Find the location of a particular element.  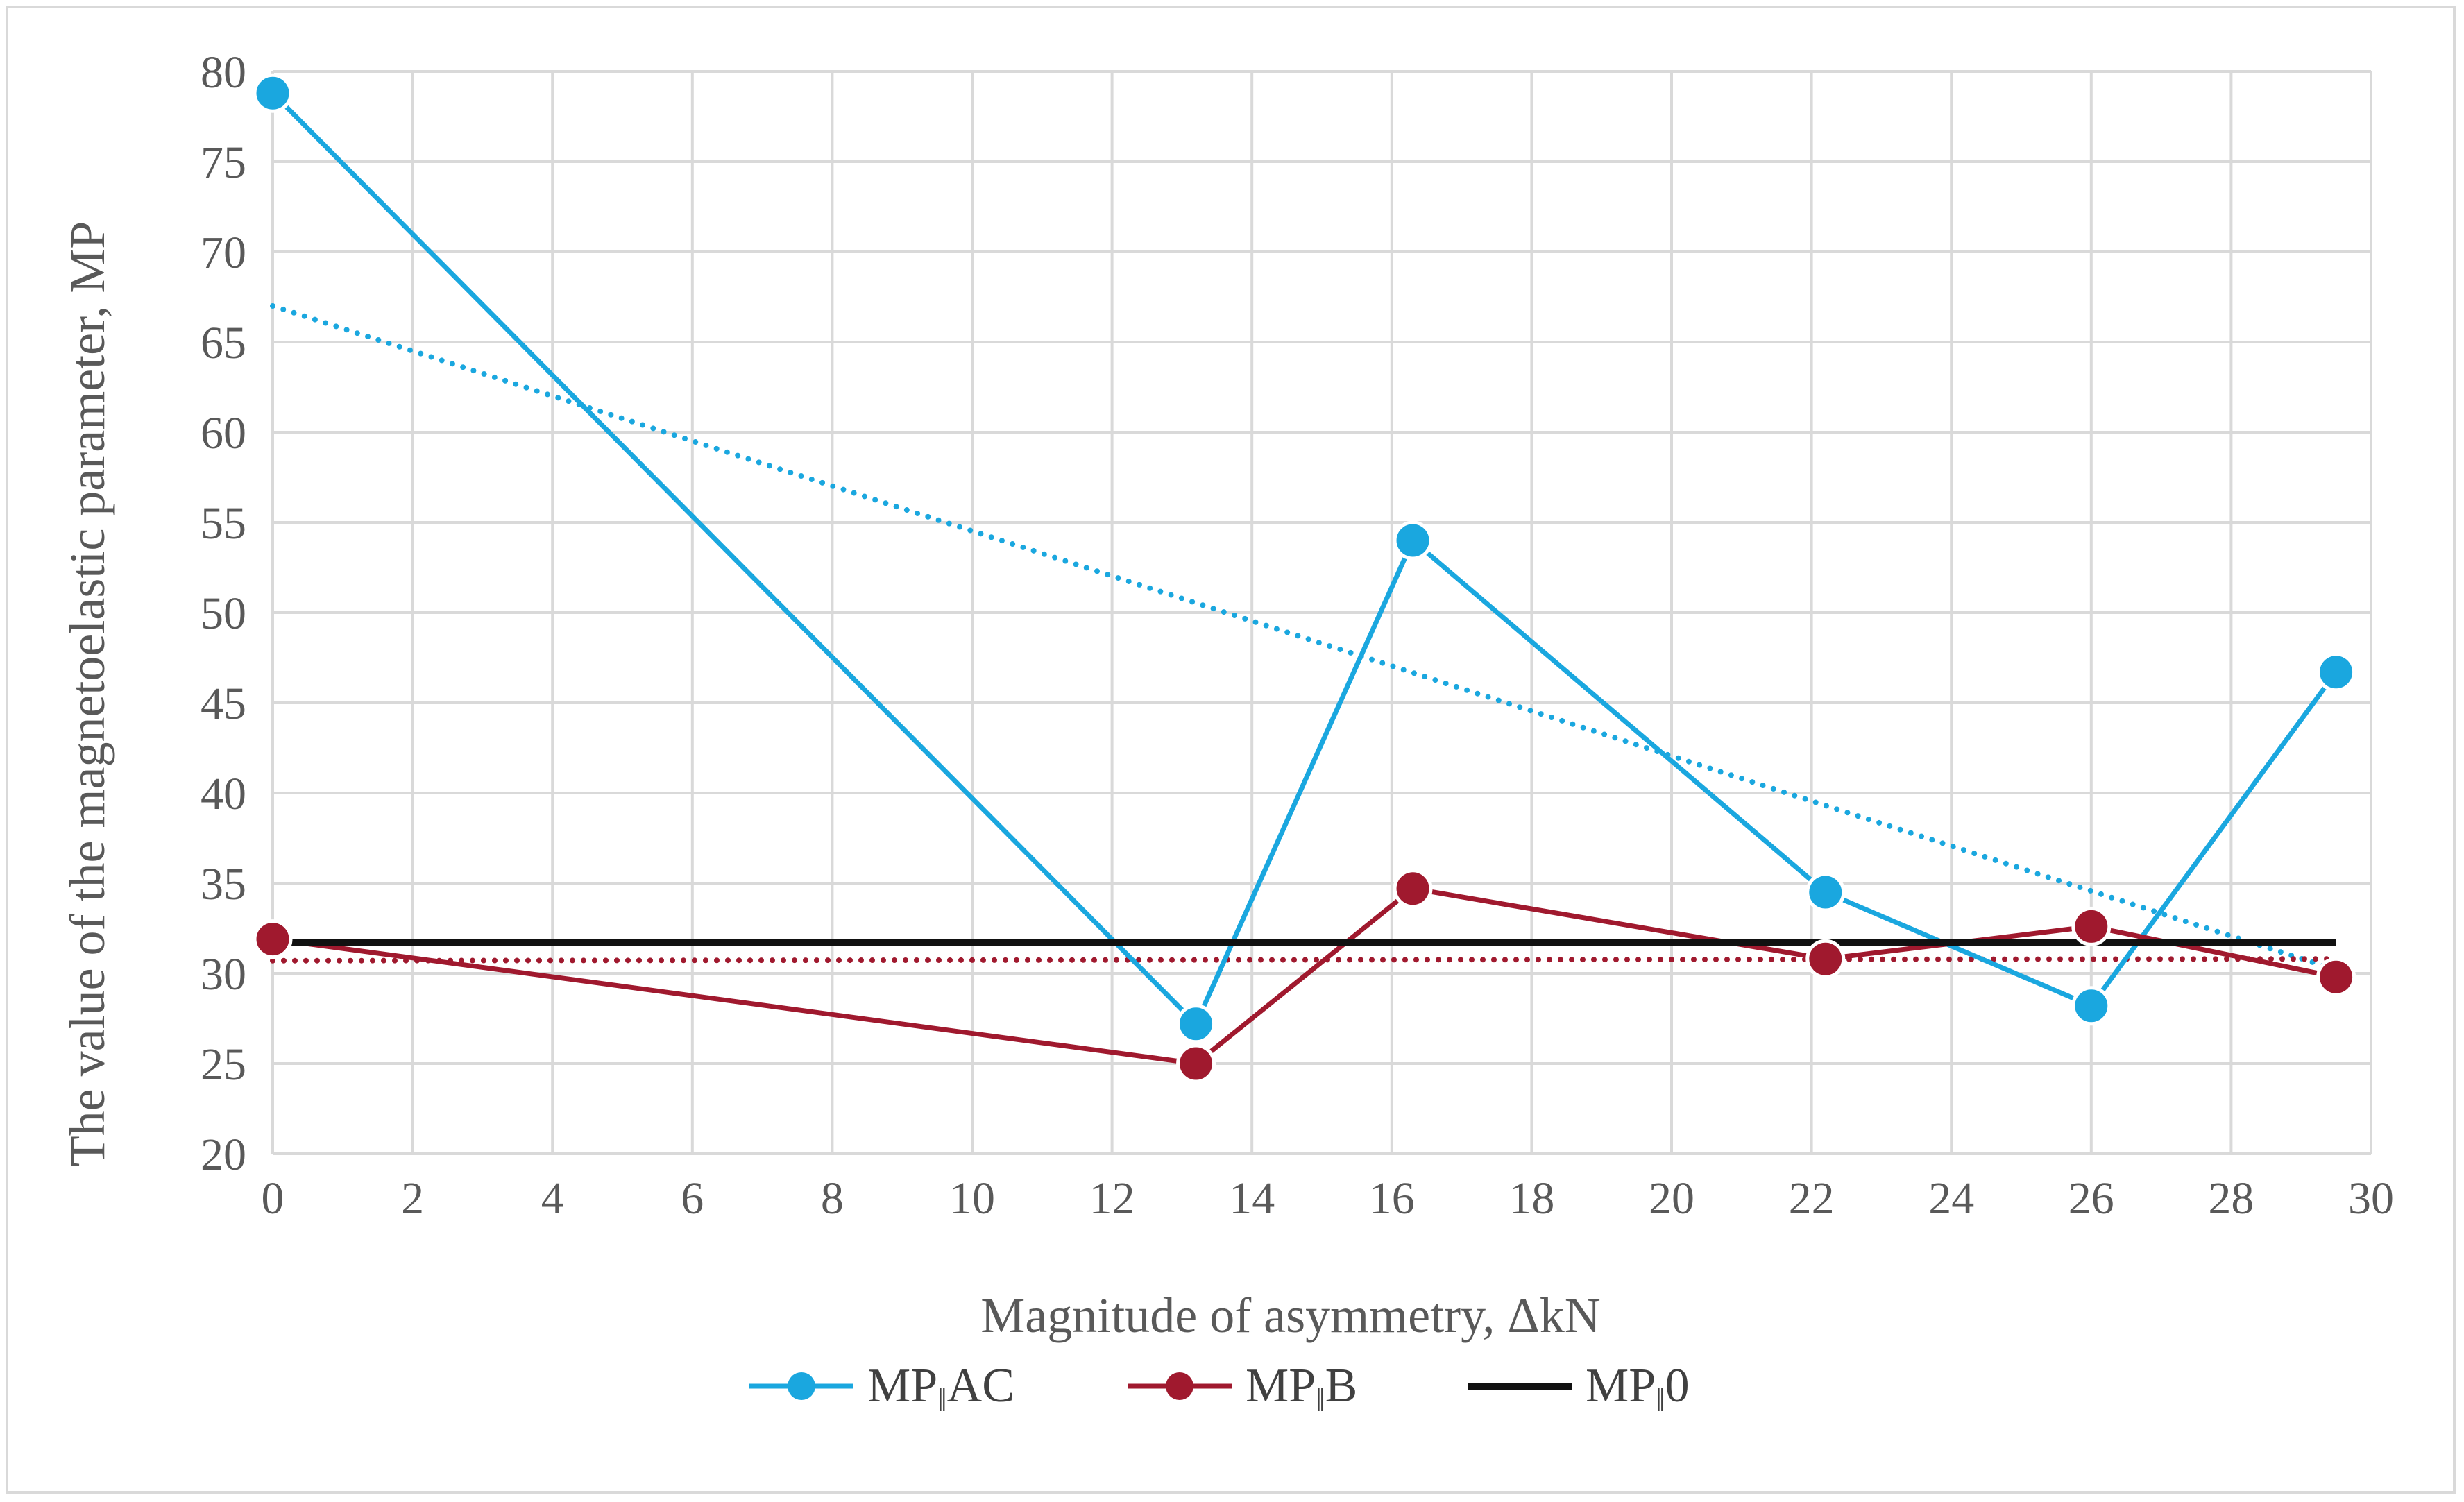

y-tick-label: 75 is located at coordinates (223, 162).